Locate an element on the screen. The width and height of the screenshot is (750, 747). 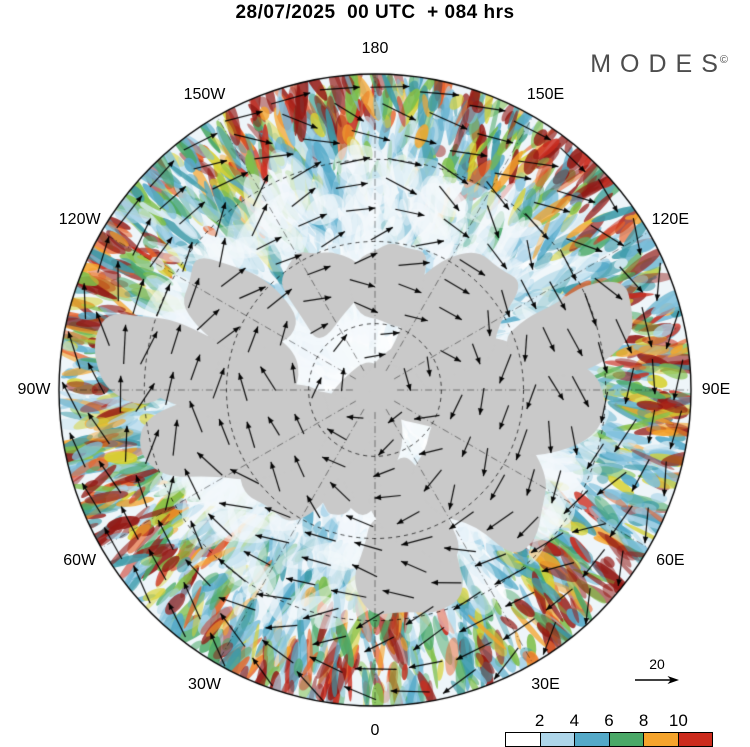
longitude-label-120W: 120W is located at coordinates (79, 219).